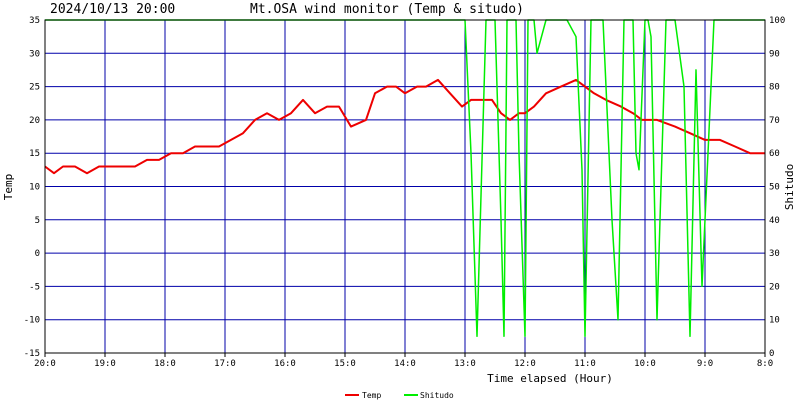 The image size is (800, 400). I want to click on x-tick-label: 17:0, so click(225, 364).